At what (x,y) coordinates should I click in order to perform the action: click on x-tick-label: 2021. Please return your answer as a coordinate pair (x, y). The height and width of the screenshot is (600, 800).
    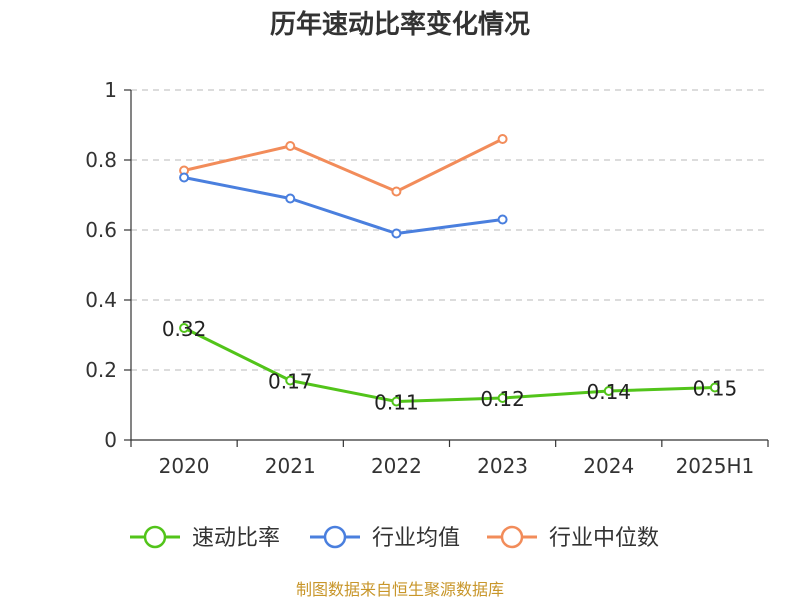
    Looking at the image, I should click on (290, 466).